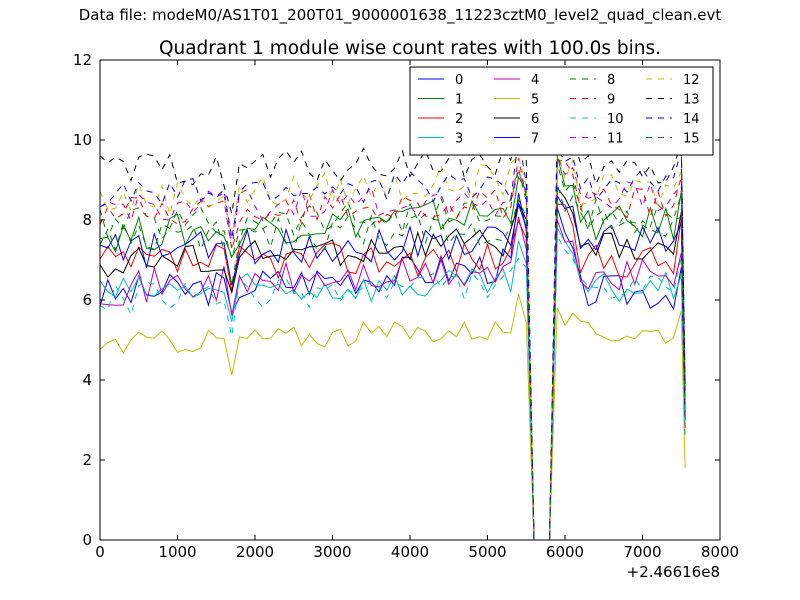 This screenshot has width=800, height=600. Describe the element at coordinates (691, 80) in the screenshot. I see `legend-label-12: 12` at that location.